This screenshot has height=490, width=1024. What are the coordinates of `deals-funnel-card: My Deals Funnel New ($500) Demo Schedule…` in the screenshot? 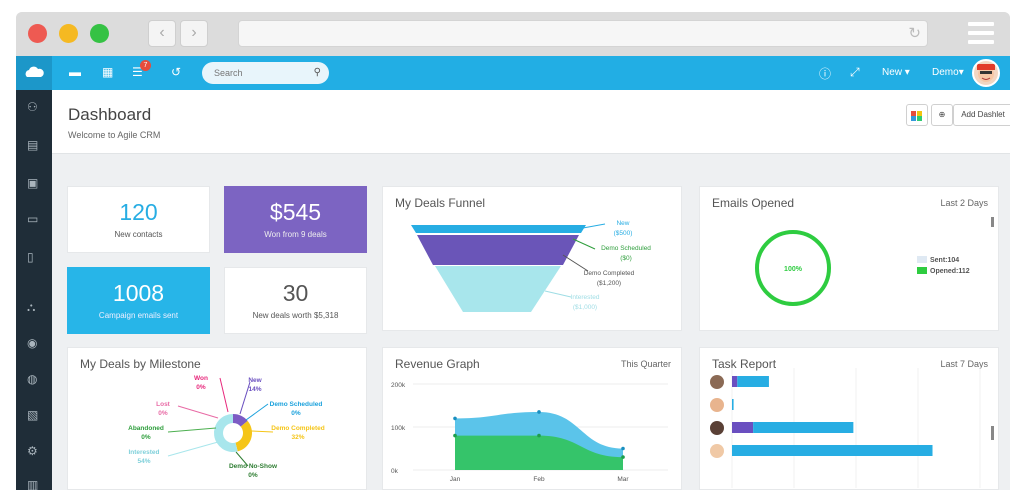 It's located at (532, 258).